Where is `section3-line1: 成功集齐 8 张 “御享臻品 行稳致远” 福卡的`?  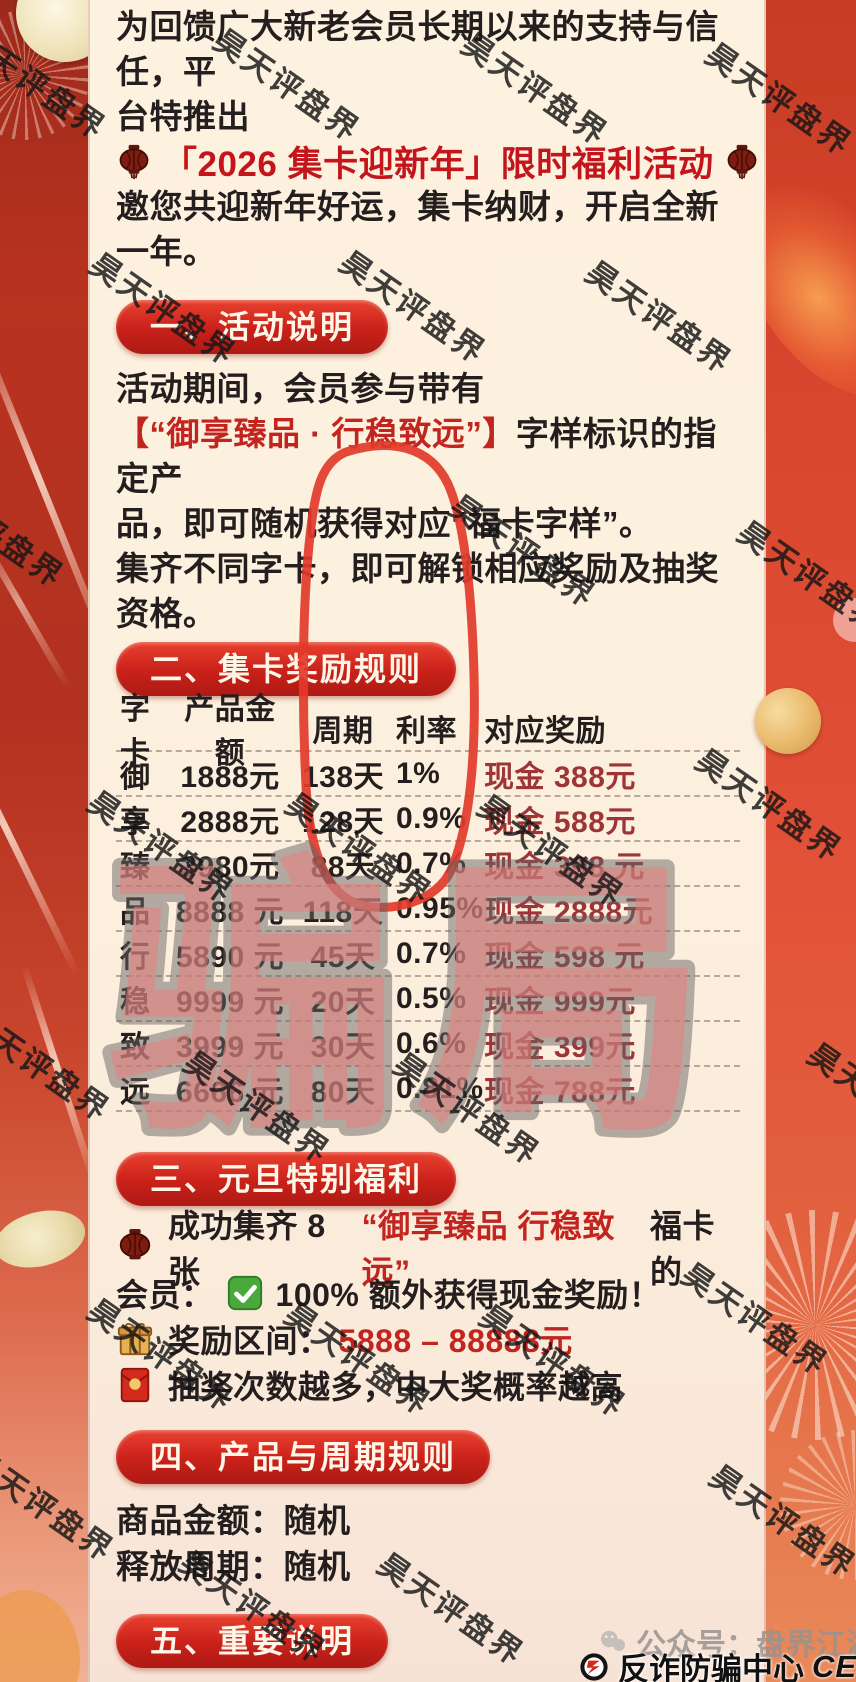
section3-line1: 成功集齐 8 张 “御享臻品 行稳致远” 福卡的 is located at coordinates (428, 1249).